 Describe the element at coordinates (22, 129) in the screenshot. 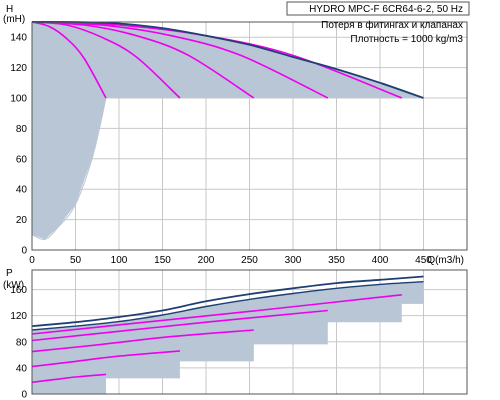

I see `head-y-tick-label: 80` at that location.